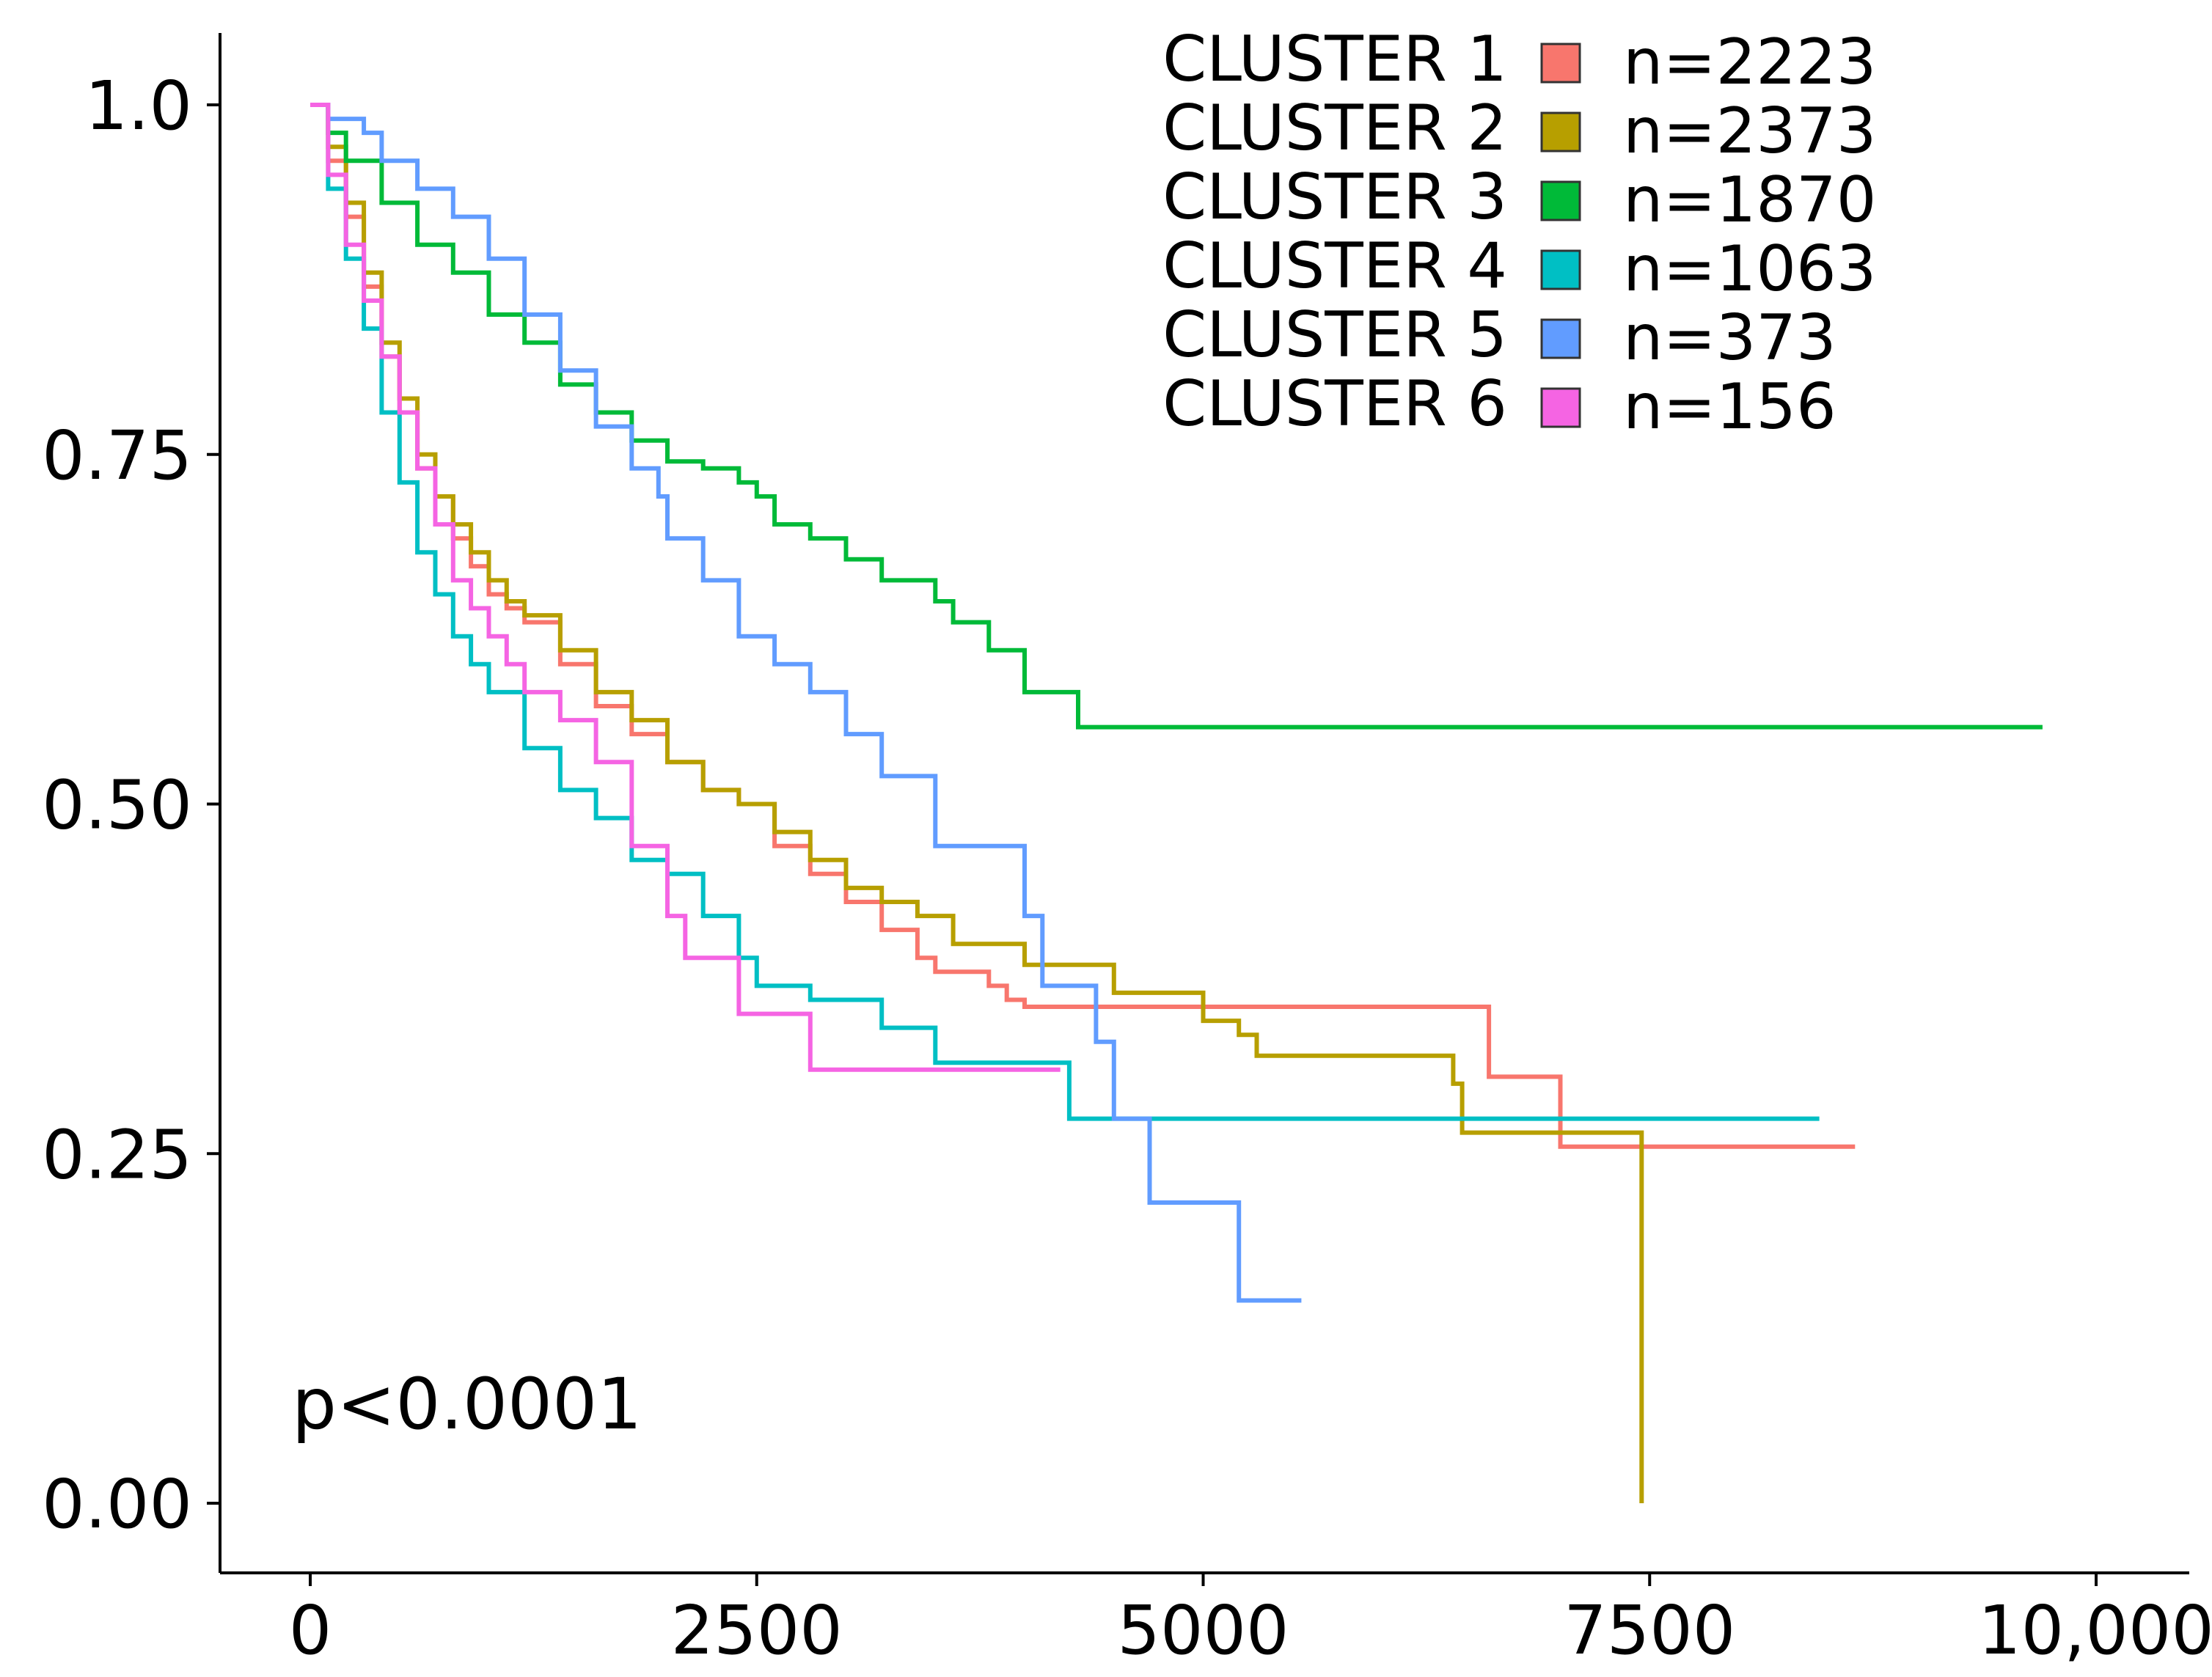 This screenshot has height=1677, width=2212. I want to click on legend-count-cluster-2: n=2373, so click(1750, 131).